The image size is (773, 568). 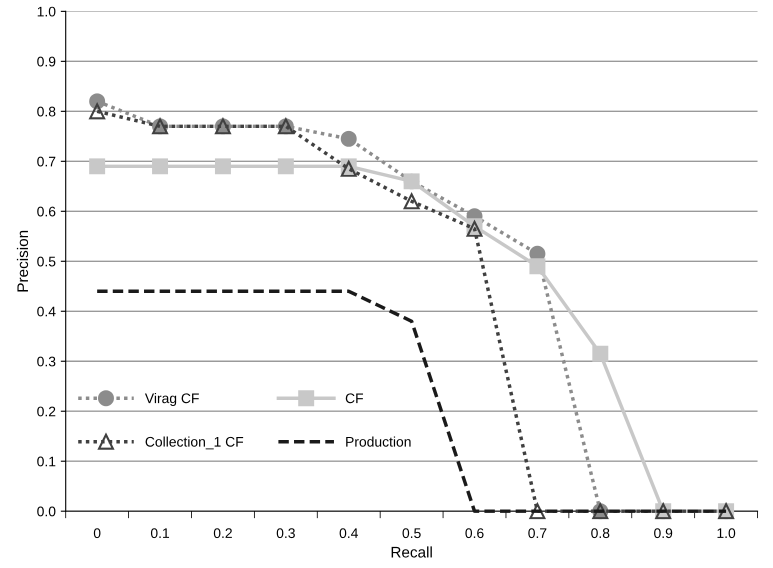 I want to click on y-tick-label: 0.5, so click(x=46, y=261).